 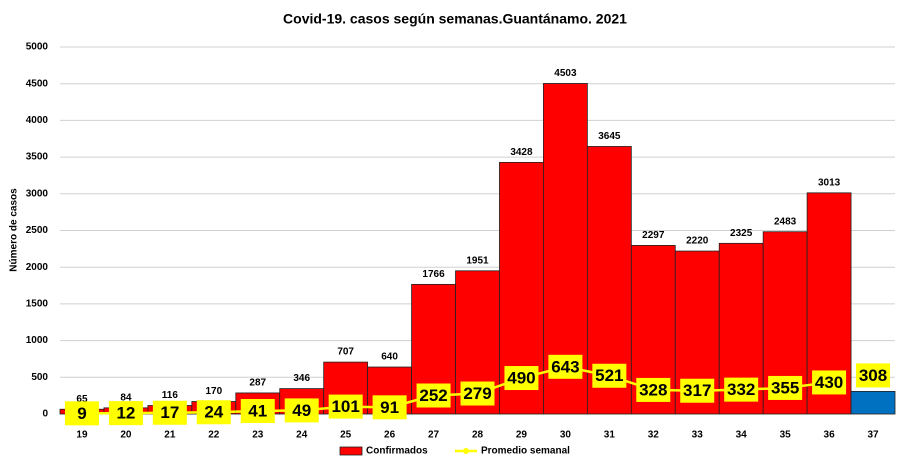 What do you see at coordinates (522, 435) in the screenshot?
I see `x-tick-label: 29` at bounding box center [522, 435].